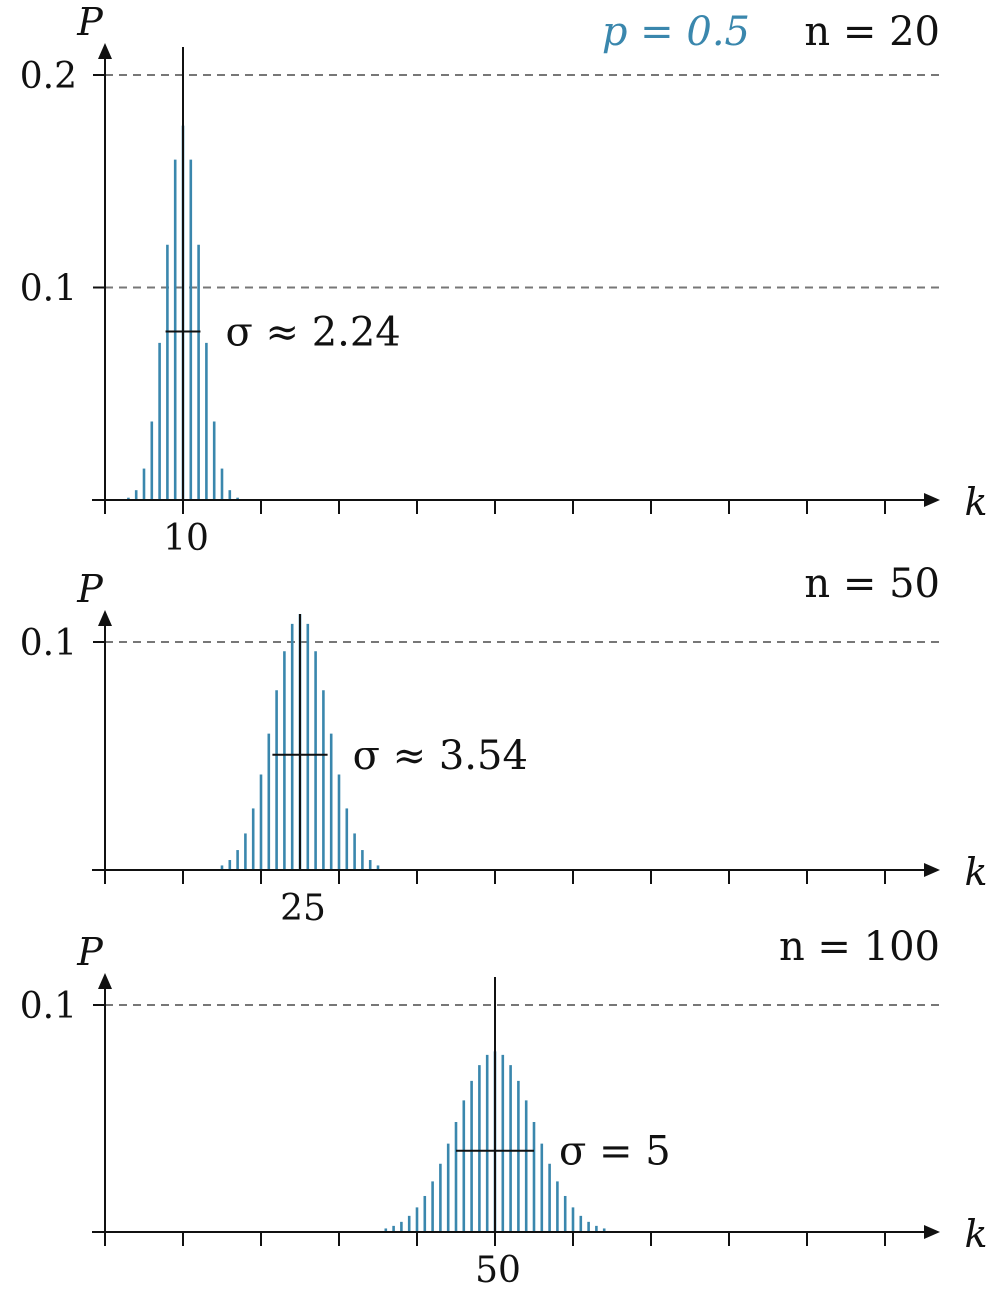  What do you see at coordinates (440, 756) in the screenshot?
I see `sigma-label: σ ≈ 3.54` at bounding box center [440, 756].